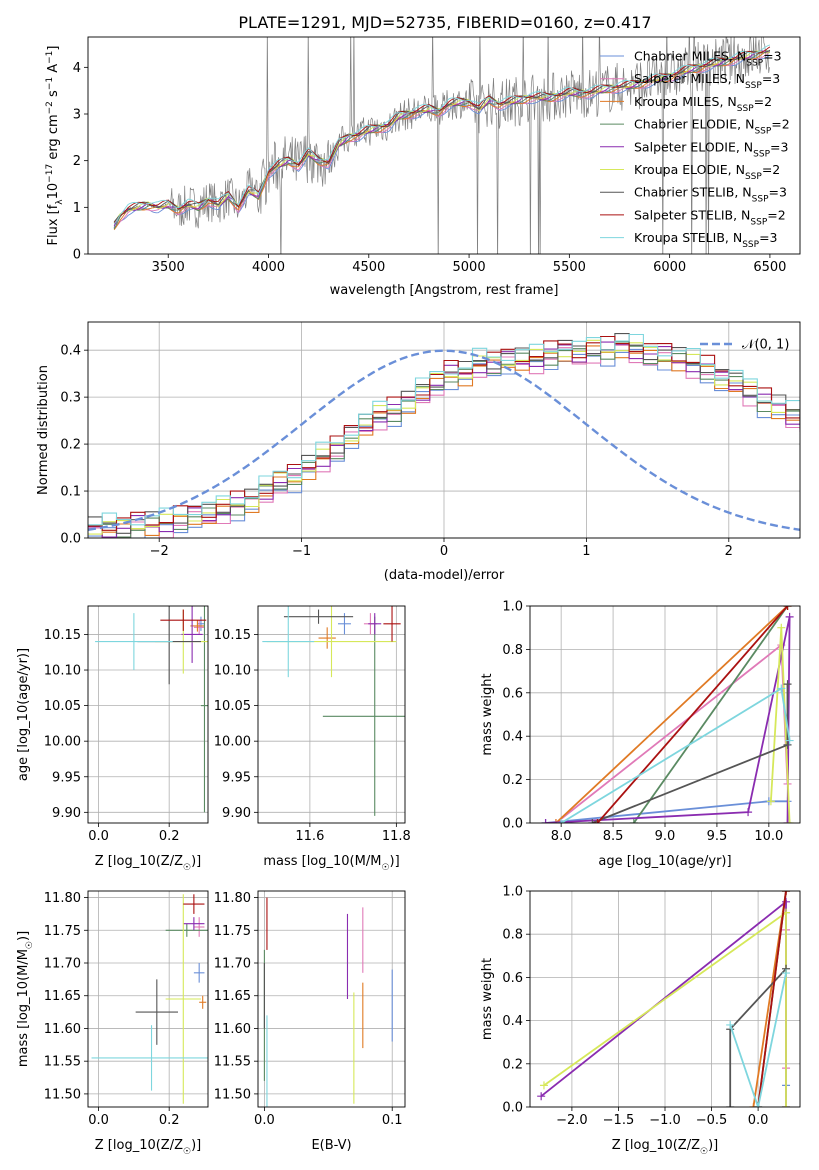  Describe the element at coordinates (53, 224) in the screenshot. I see `label-part: Flux [f` at that location.